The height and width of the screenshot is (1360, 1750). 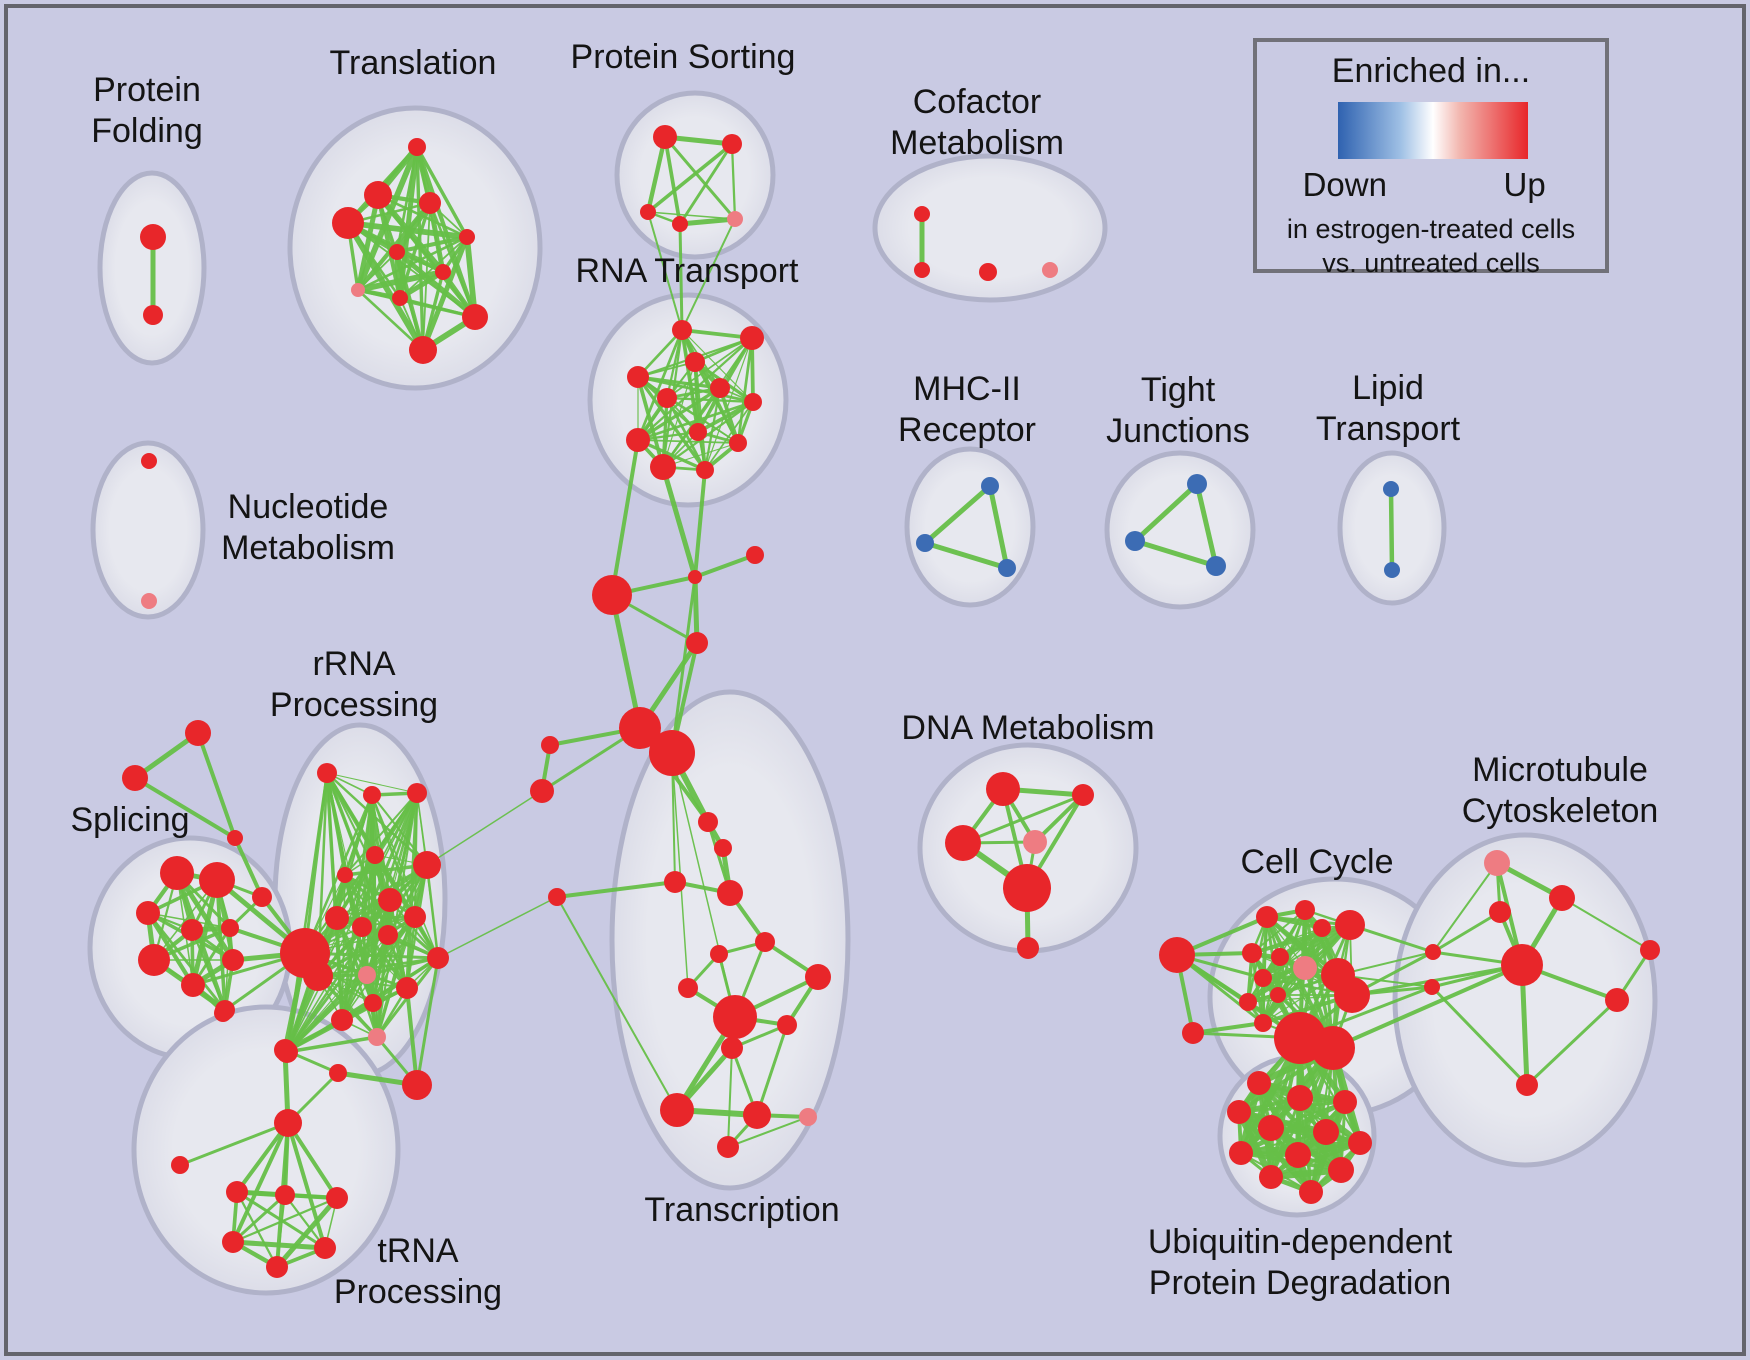 I want to click on edge-Rk-Rq, so click(x=396, y=977).